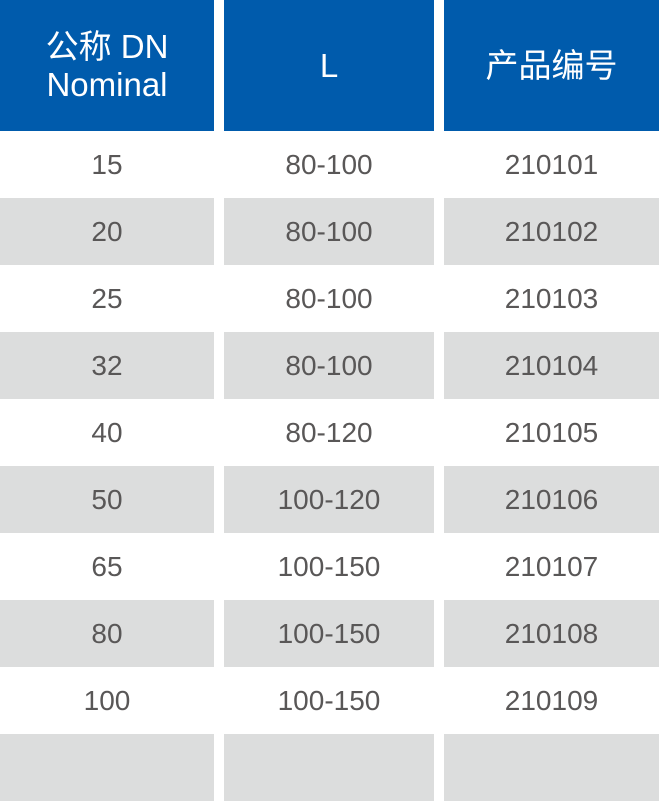  Describe the element at coordinates (551, 432) in the screenshot. I see `cell-product-code: 210105` at that location.